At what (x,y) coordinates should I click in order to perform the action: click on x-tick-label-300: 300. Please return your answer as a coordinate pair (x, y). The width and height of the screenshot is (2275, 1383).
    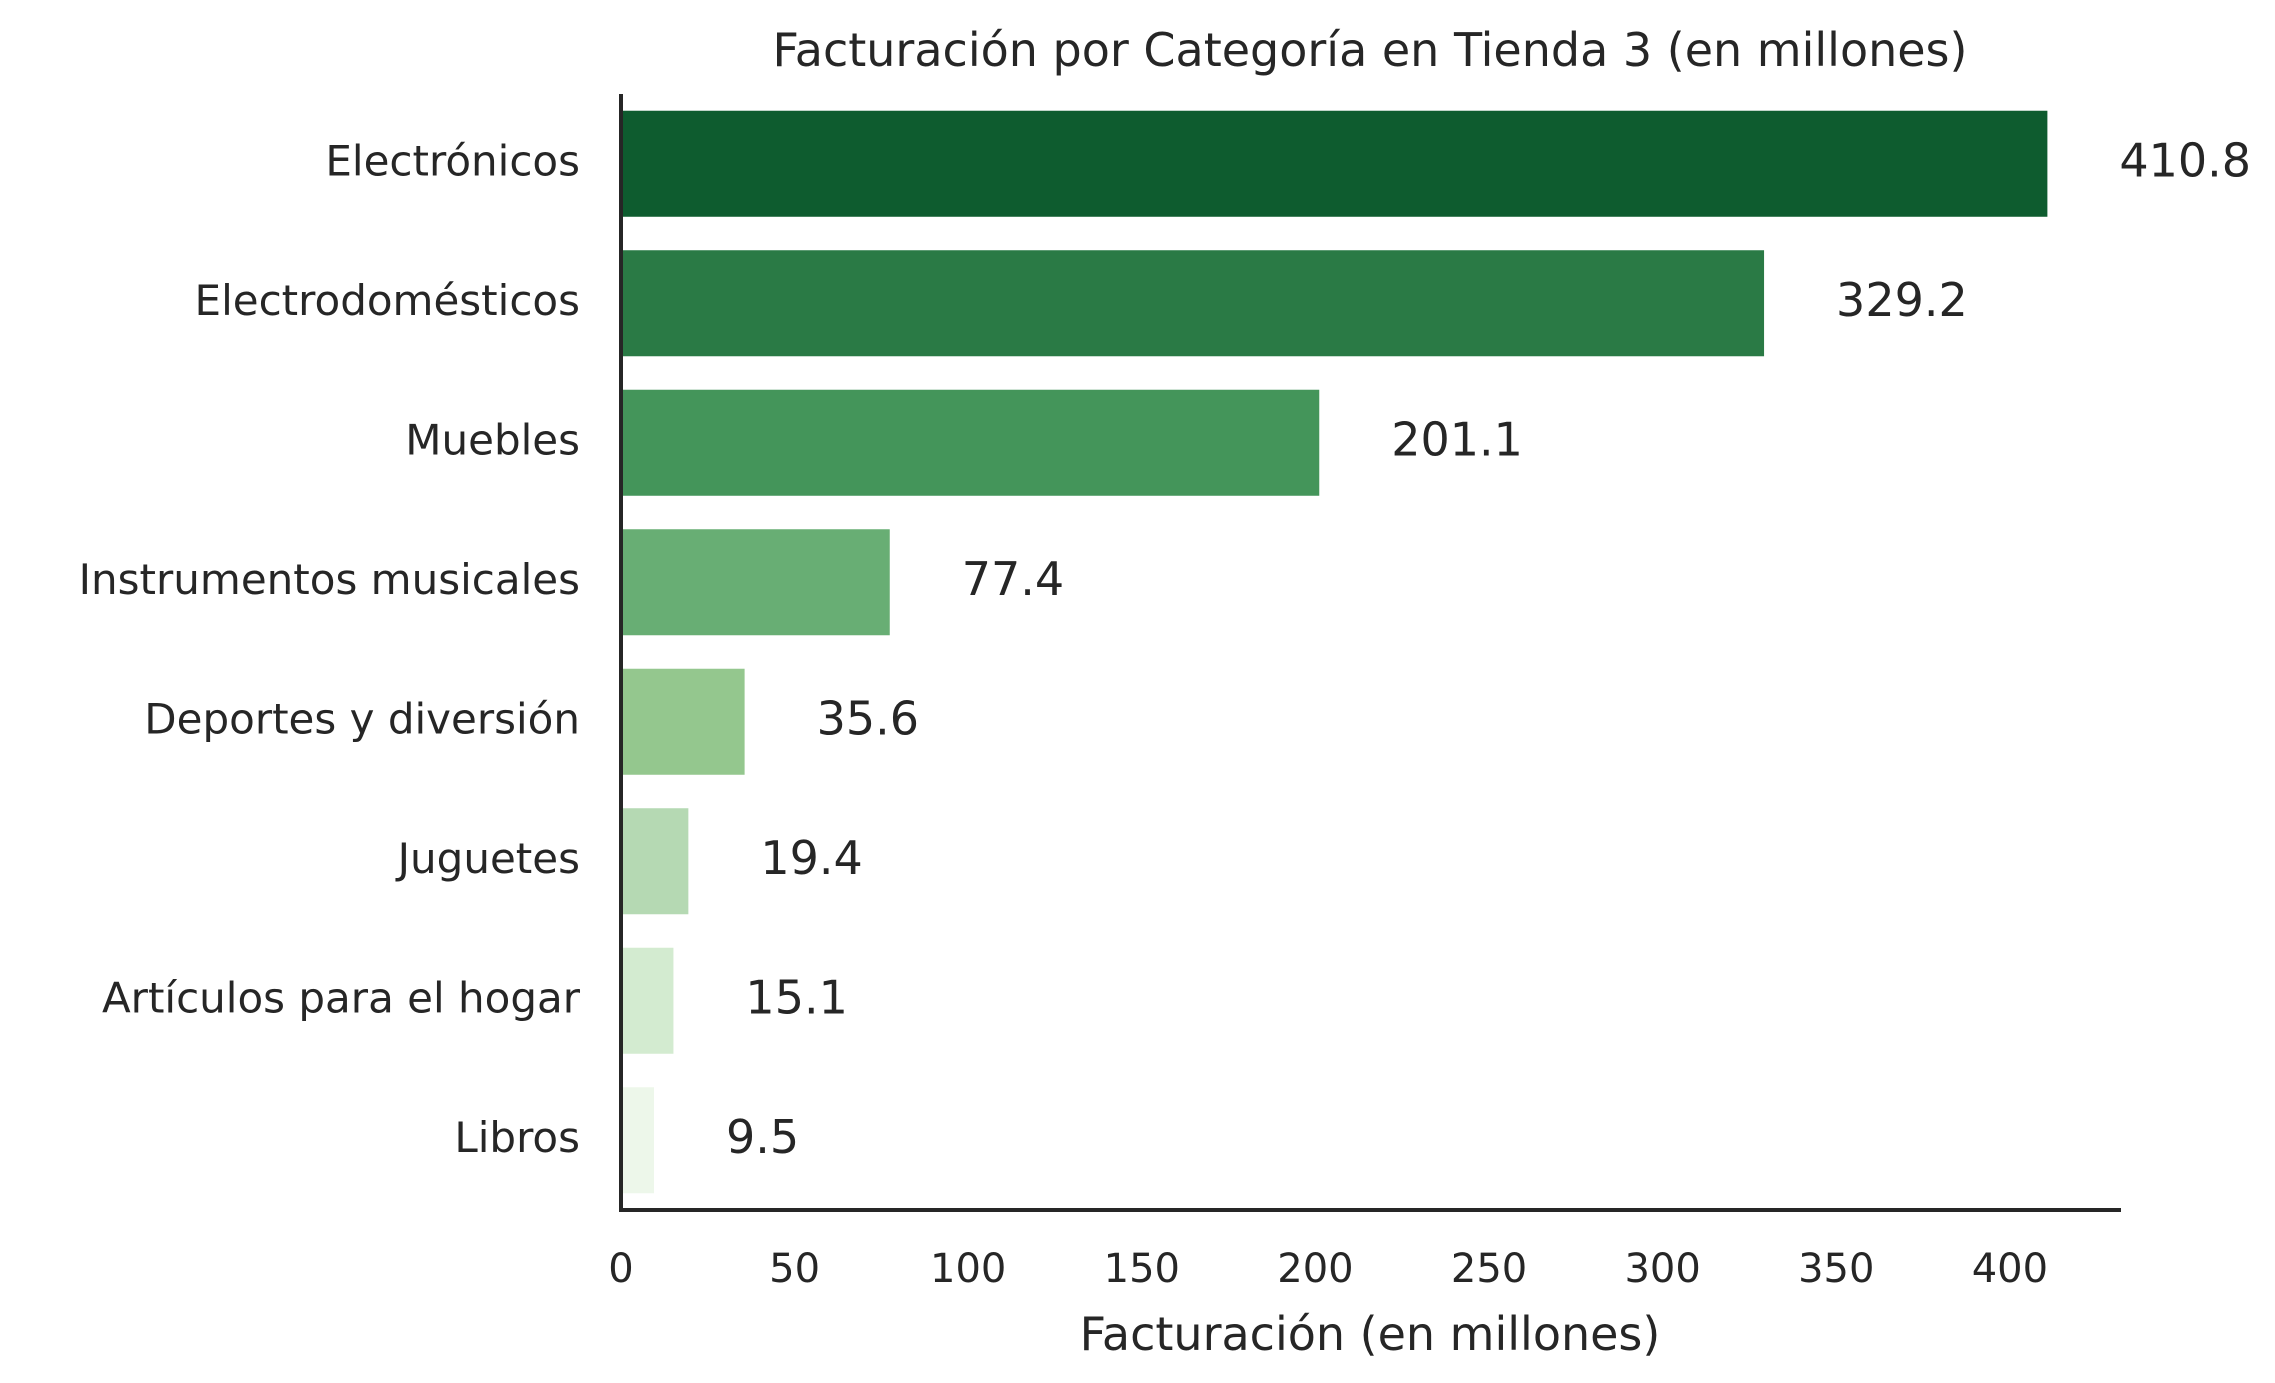
    Looking at the image, I should click on (1662, 1269).